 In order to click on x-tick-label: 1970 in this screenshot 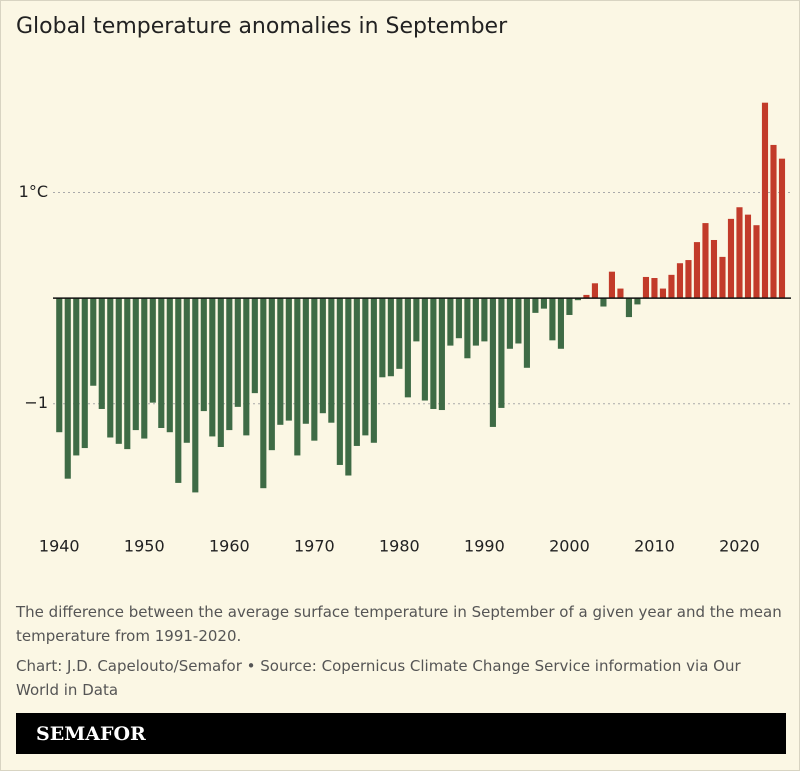, I will do `click(314, 546)`.